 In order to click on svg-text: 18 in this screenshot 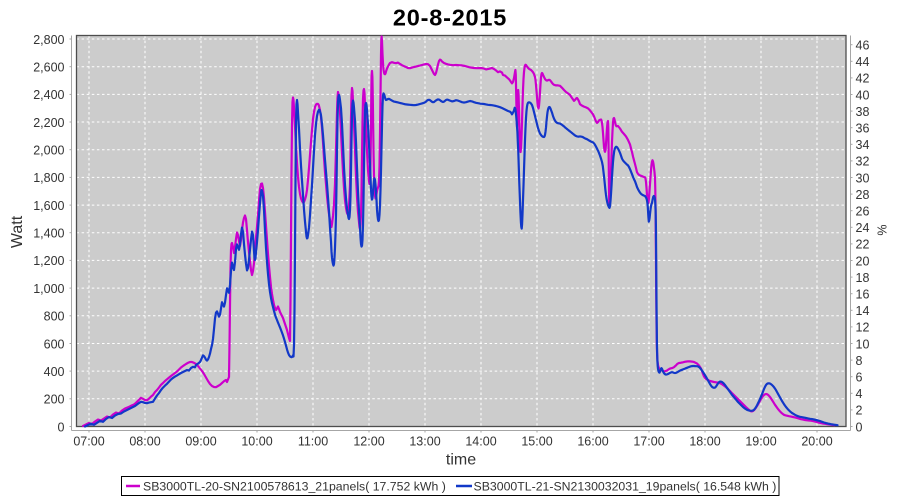, I will do `click(863, 278)`.